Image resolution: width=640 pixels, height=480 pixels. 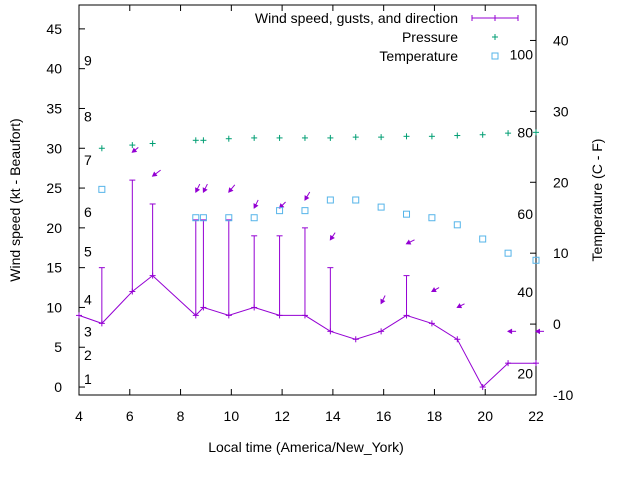 I want to click on x-tick-label: 22, so click(x=536, y=416).